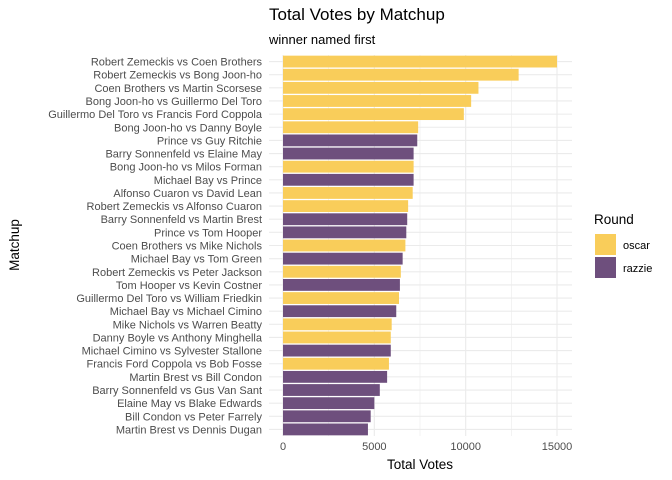 The height and width of the screenshot is (480, 672). I want to click on legend-title: Round, so click(614, 219).